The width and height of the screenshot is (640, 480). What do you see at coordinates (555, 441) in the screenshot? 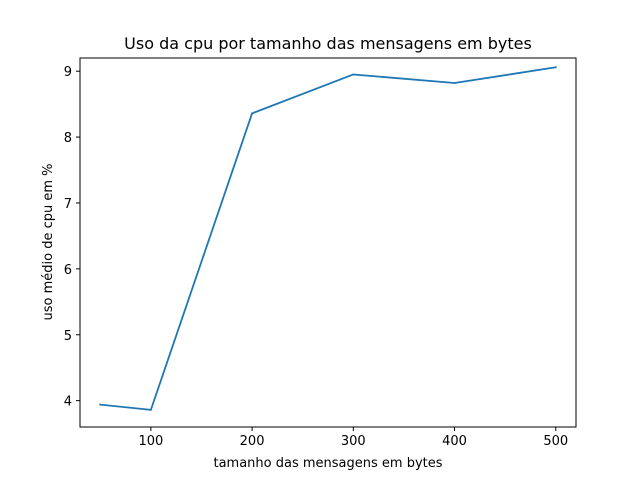
I see `x-tick-label: 500` at bounding box center [555, 441].